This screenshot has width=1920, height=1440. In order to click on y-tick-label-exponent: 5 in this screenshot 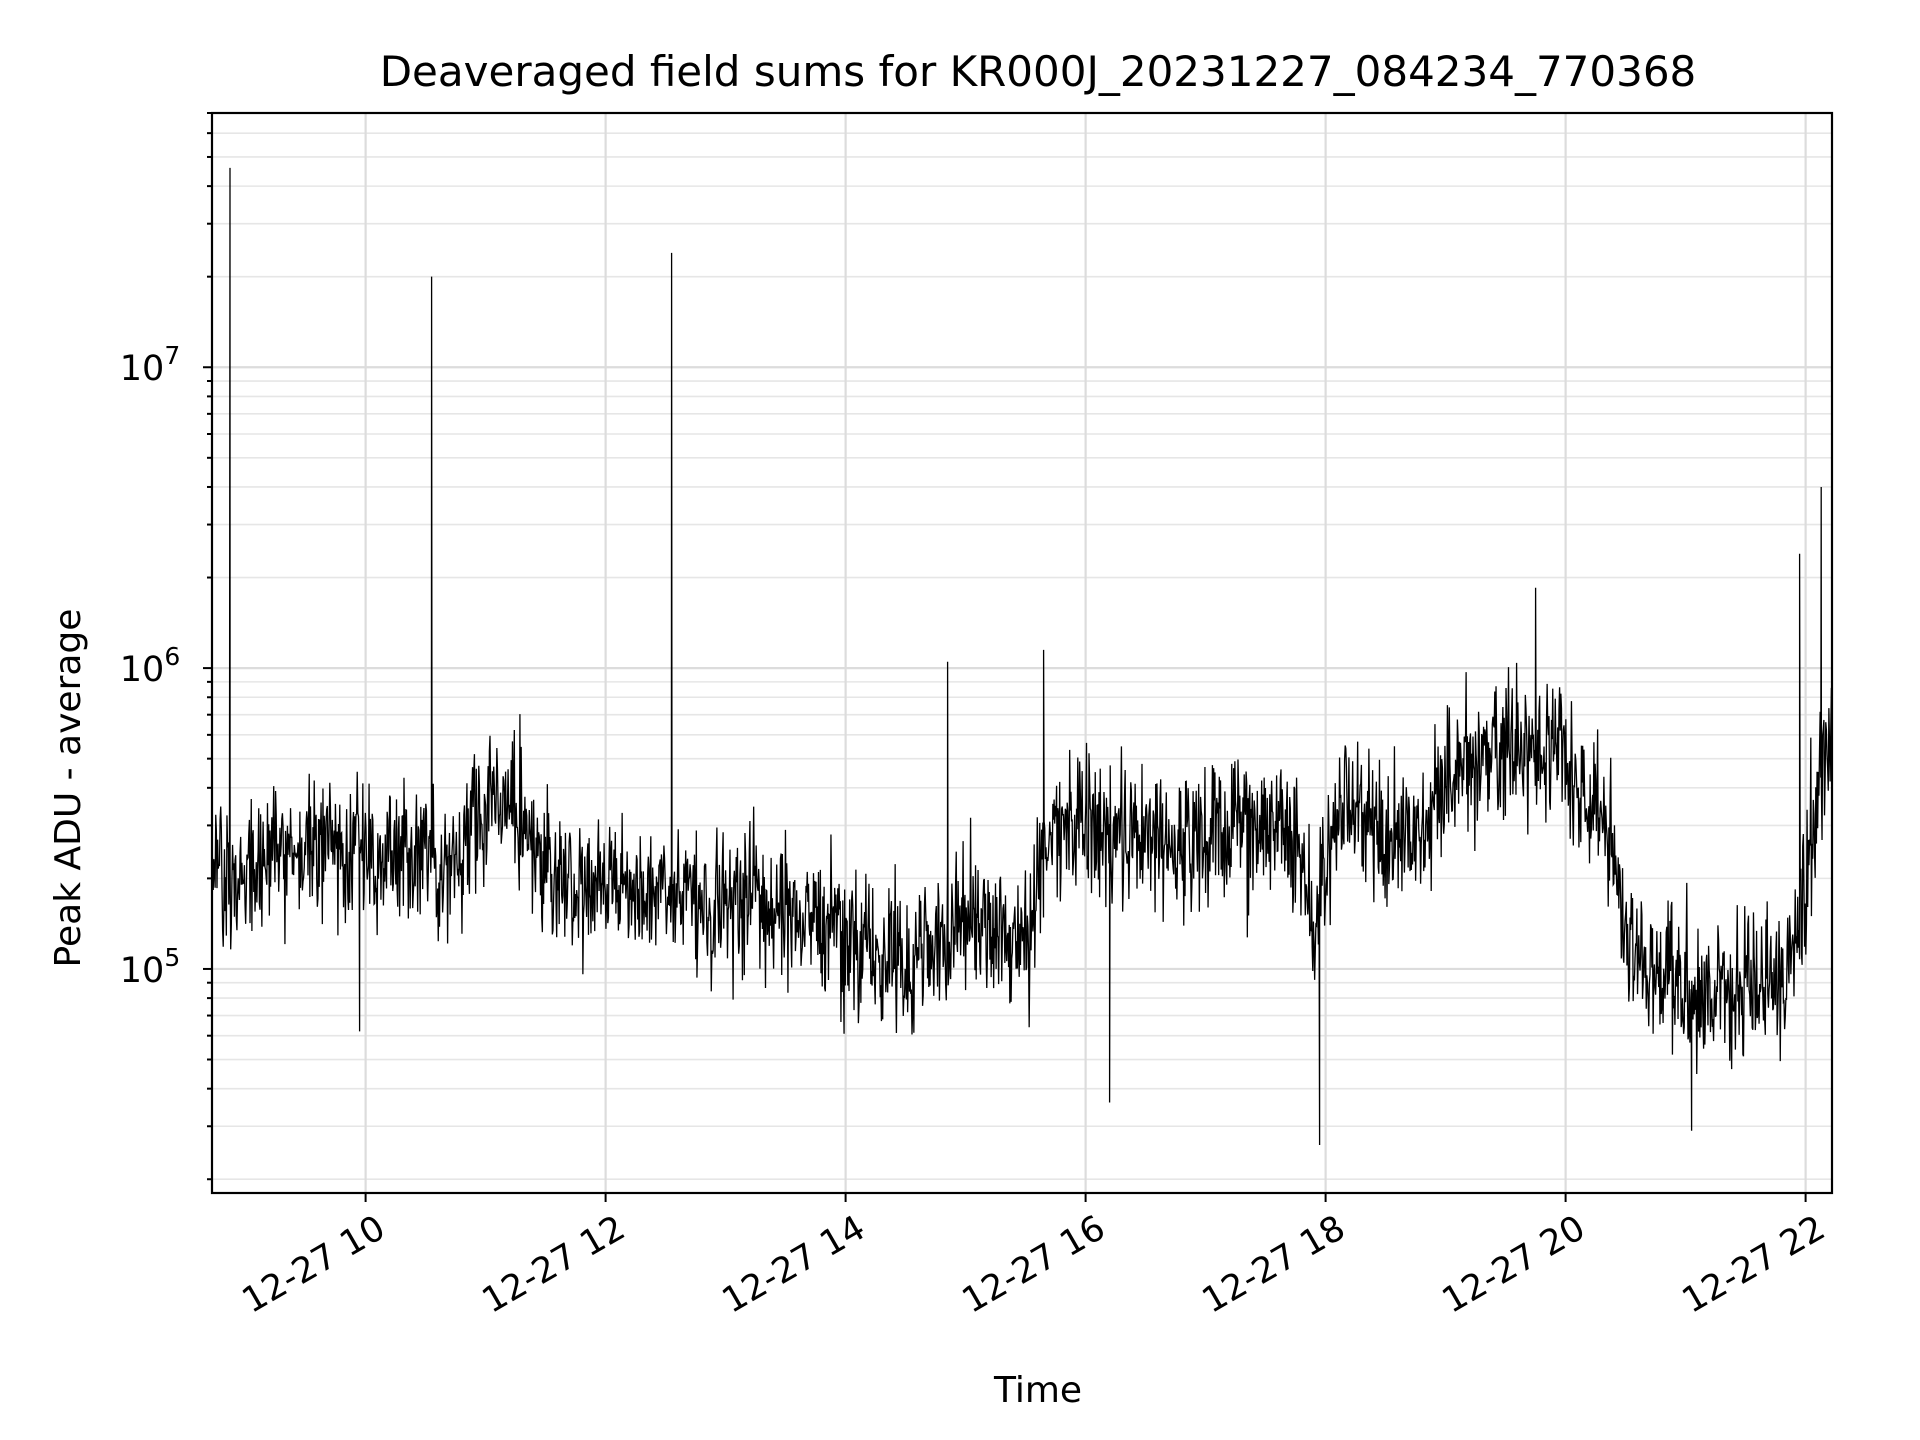, I will do `click(172, 957)`.